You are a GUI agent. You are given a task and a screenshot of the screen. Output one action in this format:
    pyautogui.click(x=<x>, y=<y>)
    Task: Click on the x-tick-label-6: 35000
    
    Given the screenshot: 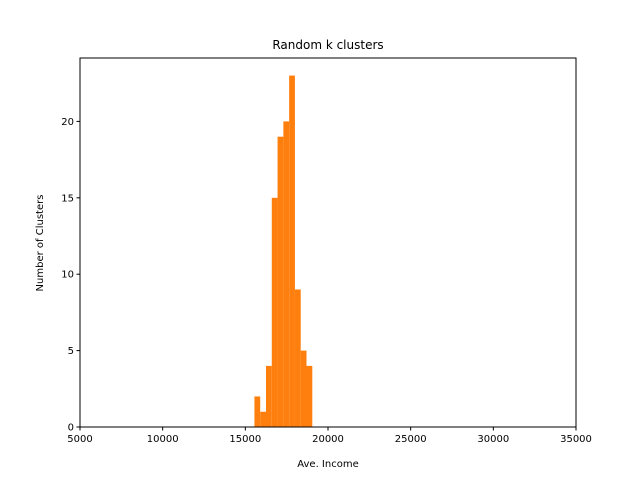 What is the action you would take?
    pyautogui.click(x=576, y=439)
    